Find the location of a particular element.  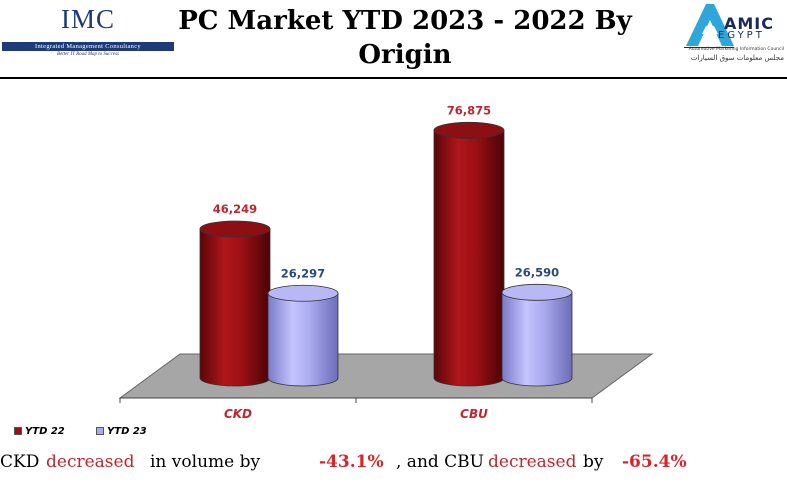

imc-logo-tagline: Better IT Road Map to Success is located at coordinates (88, 54).